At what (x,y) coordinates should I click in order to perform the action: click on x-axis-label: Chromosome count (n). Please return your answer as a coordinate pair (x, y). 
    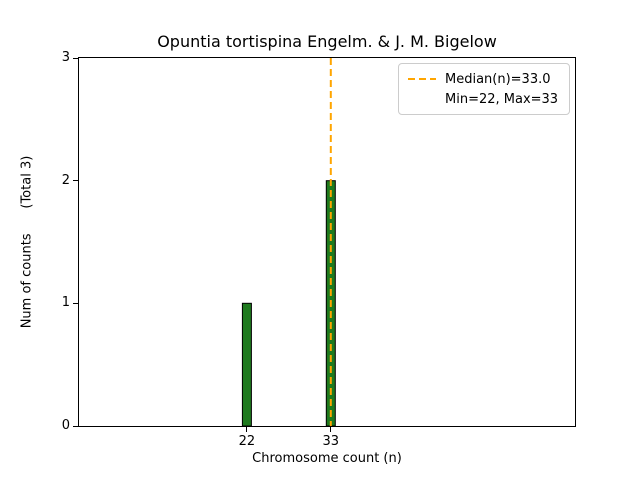
    Looking at the image, I should click on (327, 458).